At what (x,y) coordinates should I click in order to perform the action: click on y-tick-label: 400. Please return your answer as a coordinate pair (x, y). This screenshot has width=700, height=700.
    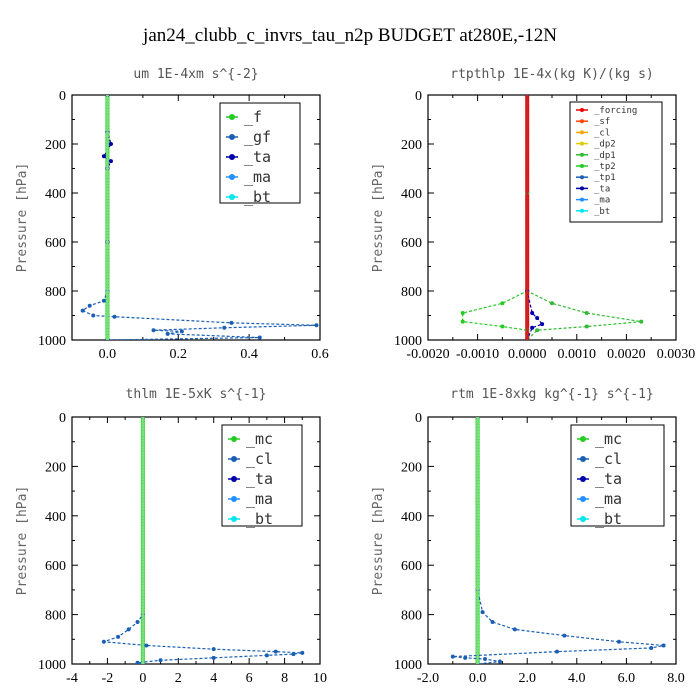
    Looking at the image, I should click on (55, 517).